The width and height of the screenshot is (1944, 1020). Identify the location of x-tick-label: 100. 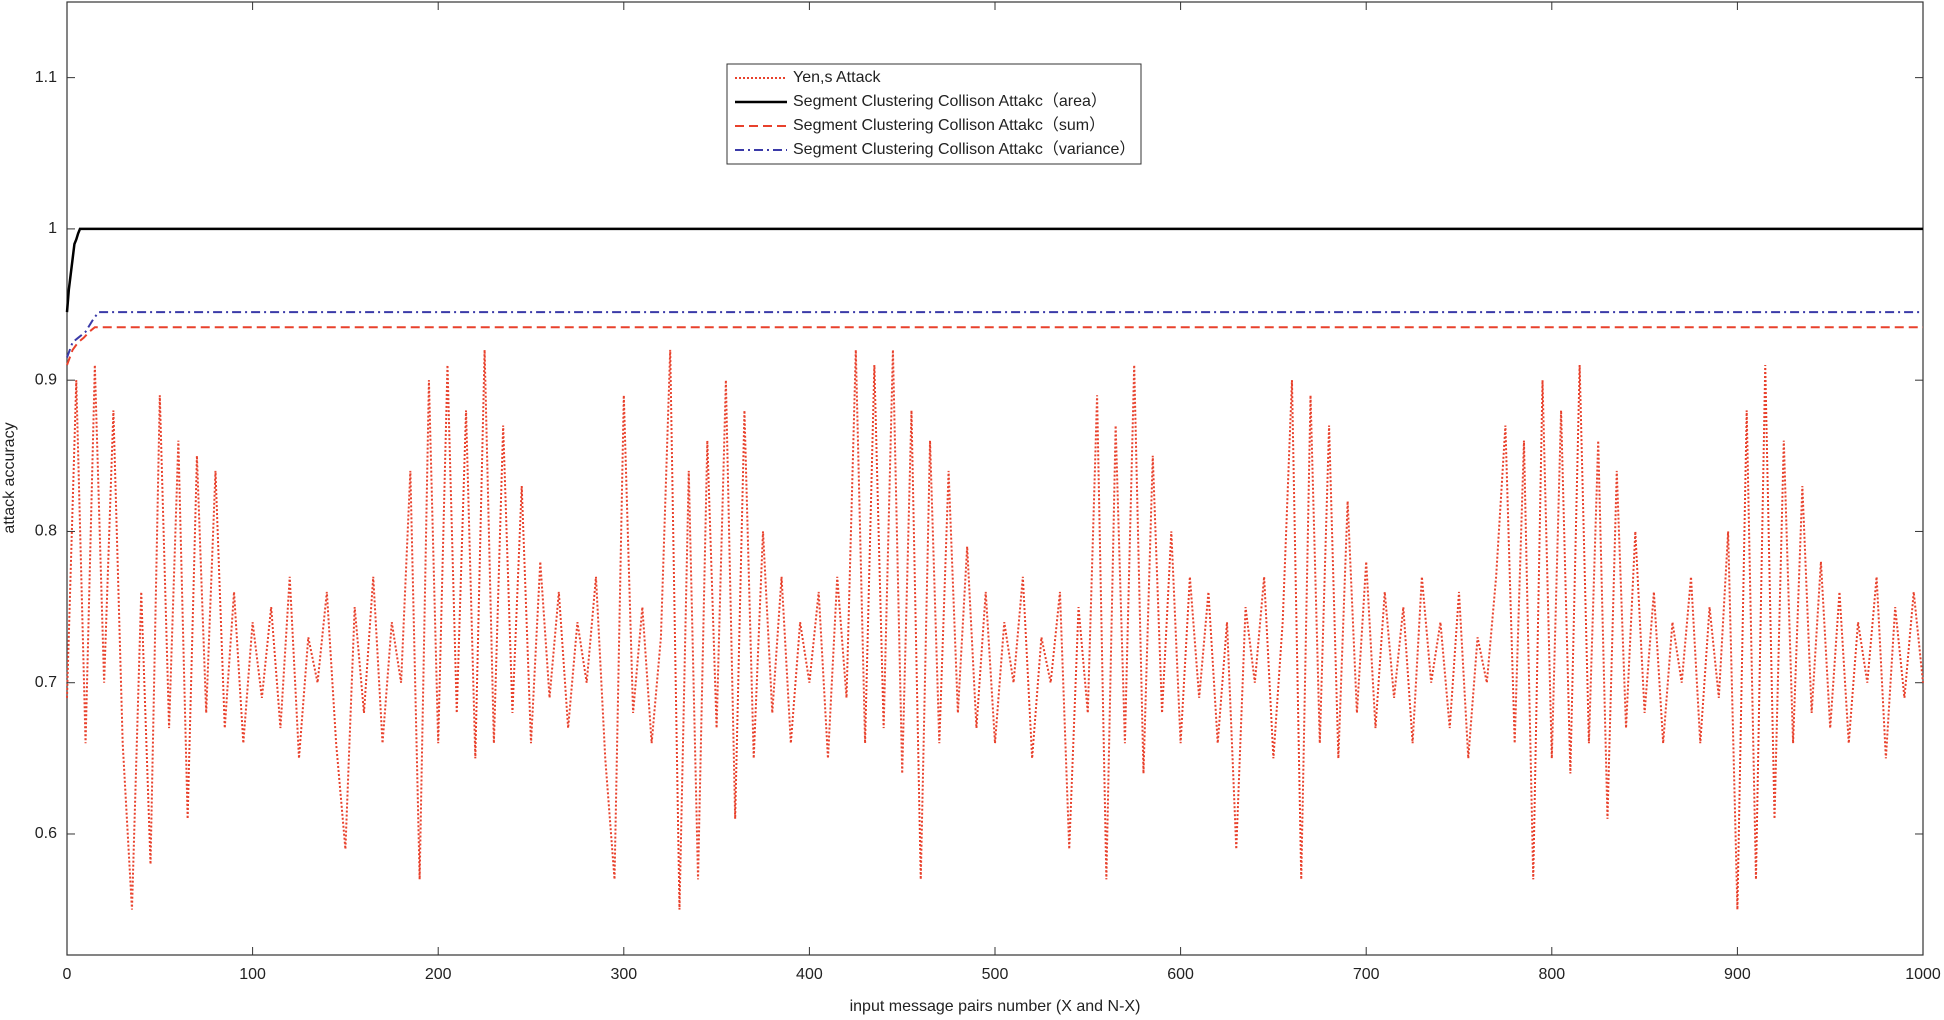
(252, 974).